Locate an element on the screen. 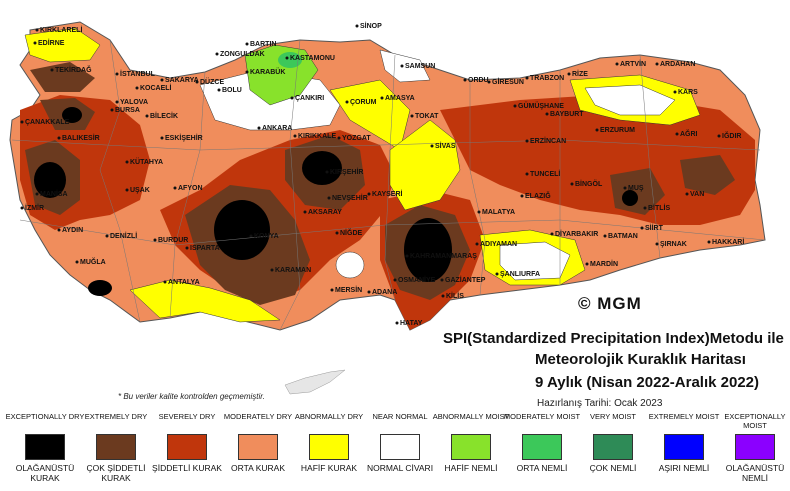  legend-english-label: EXTREMELY MOIST is located at coordinates (684, 416).